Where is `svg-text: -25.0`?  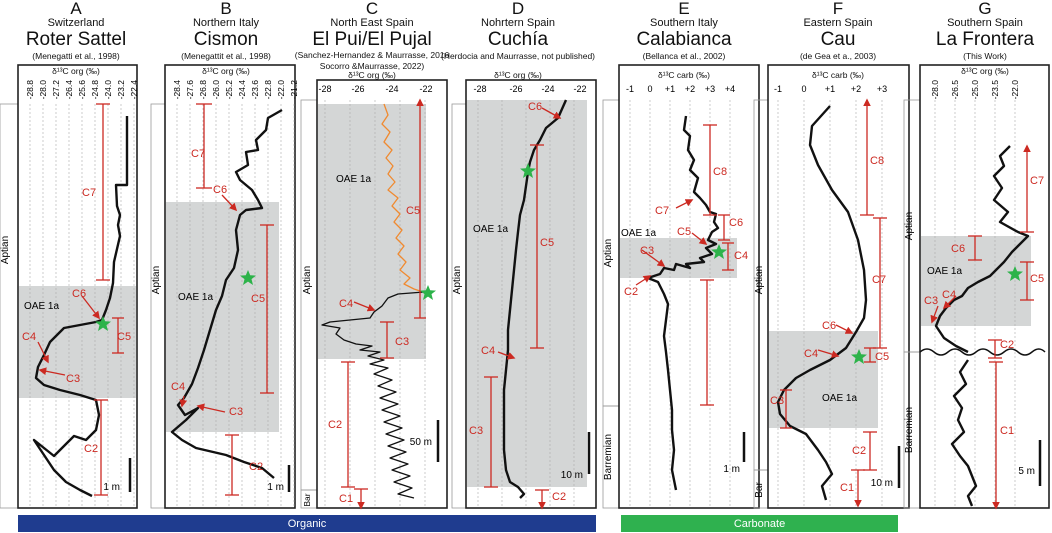 svg-text: -25.0 is located at coordinates (975, 90).